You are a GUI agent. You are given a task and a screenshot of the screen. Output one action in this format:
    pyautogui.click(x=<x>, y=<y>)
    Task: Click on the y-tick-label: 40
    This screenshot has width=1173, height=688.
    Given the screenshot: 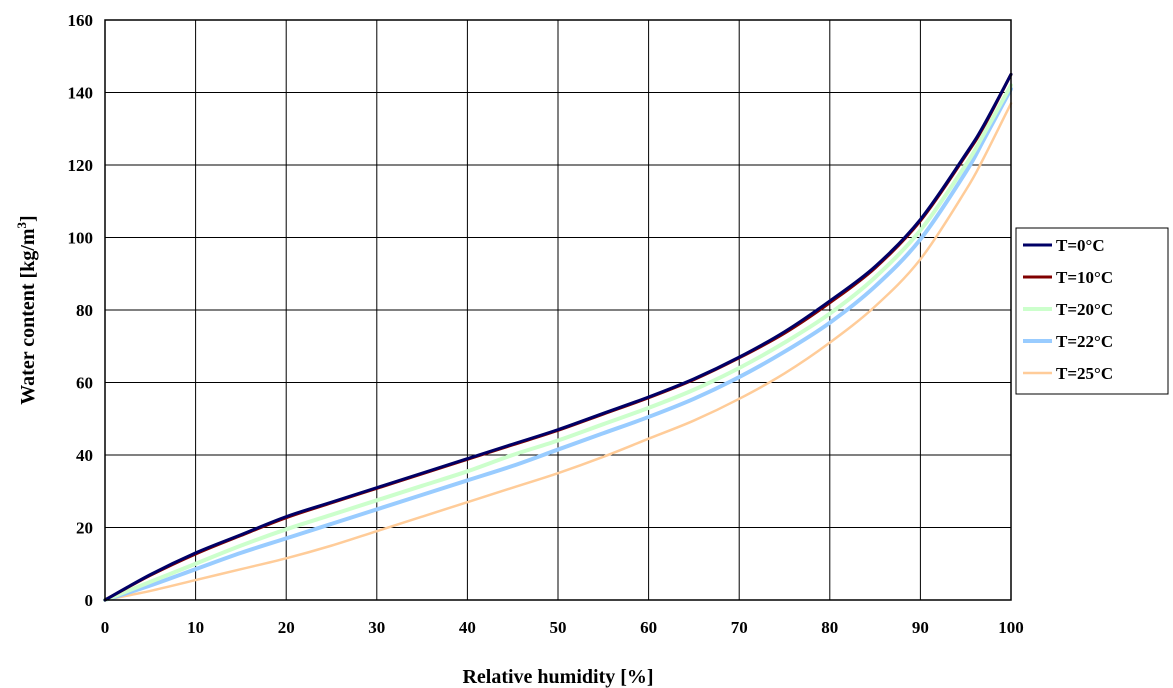 What is the action you would take?
    pyautogui.click(x=84, y=455)
    